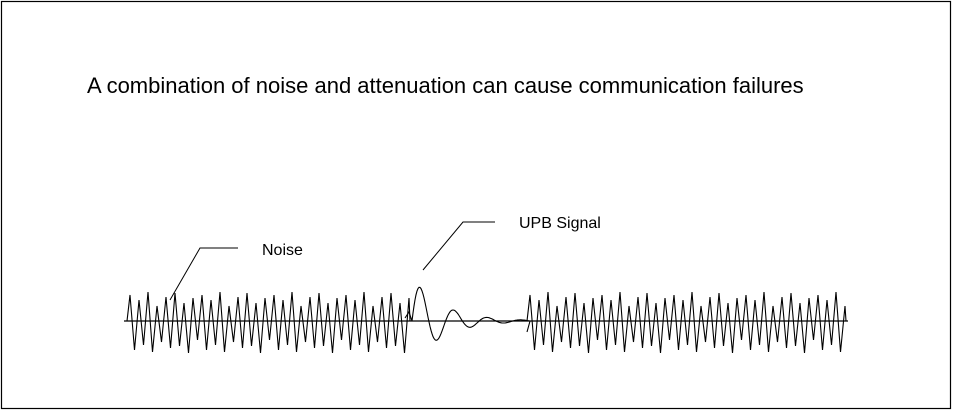 The height and width of the screenshot is (411, 953). I want to click on noise-right, so click(686, 322).